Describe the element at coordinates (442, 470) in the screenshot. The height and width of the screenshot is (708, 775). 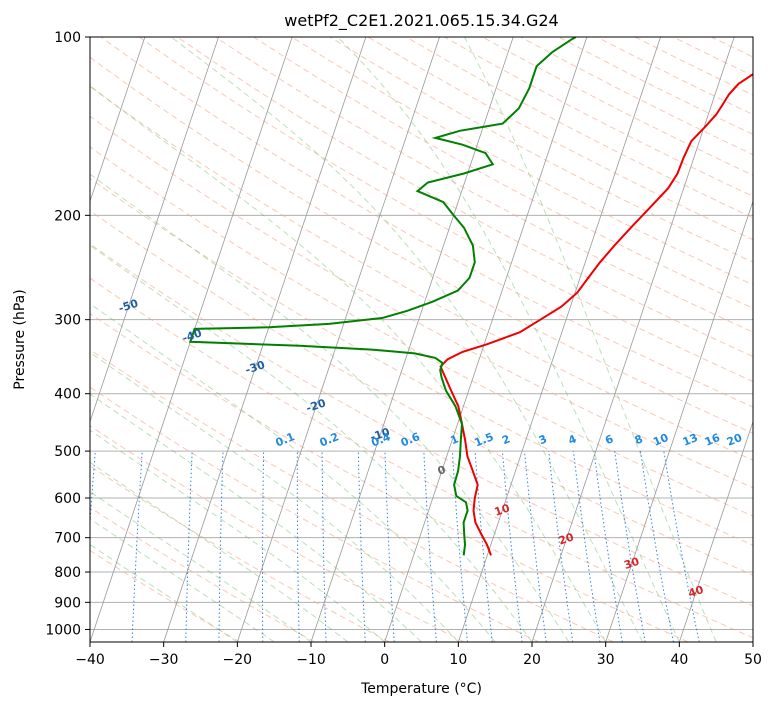
I see `isotherm-label: 0` at that location.